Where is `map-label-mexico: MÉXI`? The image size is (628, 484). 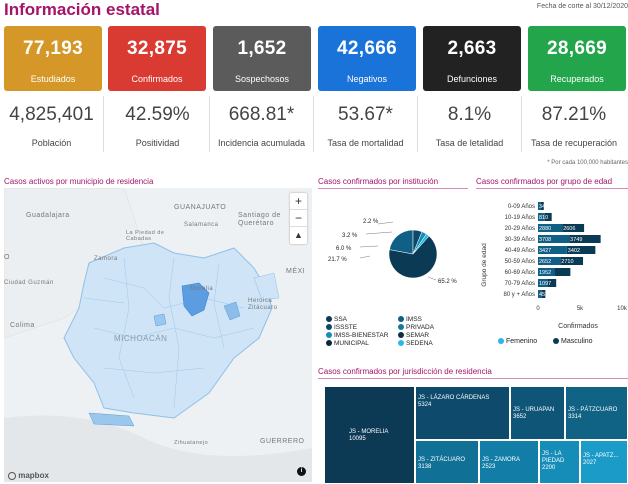
map-label-mexico: MÉXI is located at coordinates (296, 271).